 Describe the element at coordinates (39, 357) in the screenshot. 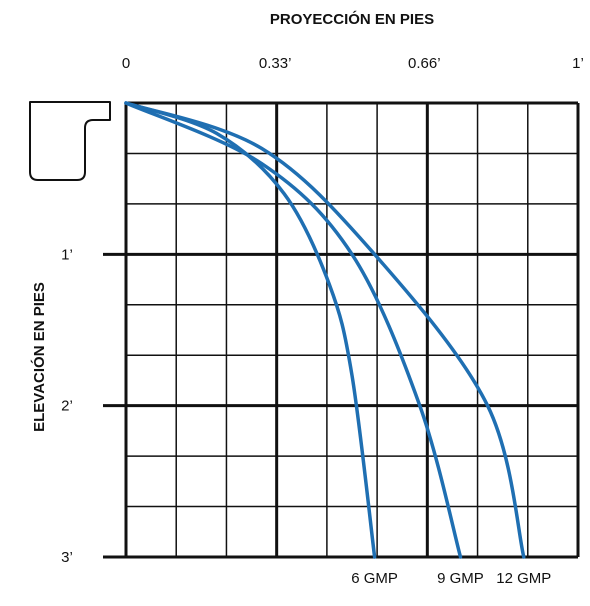

I see `y-axis-title: ELEVACIÓN EN PIES` at that location.